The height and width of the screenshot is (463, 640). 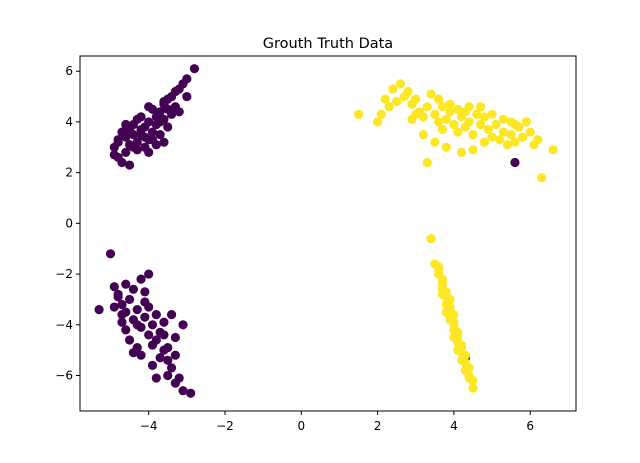 What do you see at coordinates (69, 223) in the screenshot?
I see `y-tick-label: 0` at bounding box center [69, 223].